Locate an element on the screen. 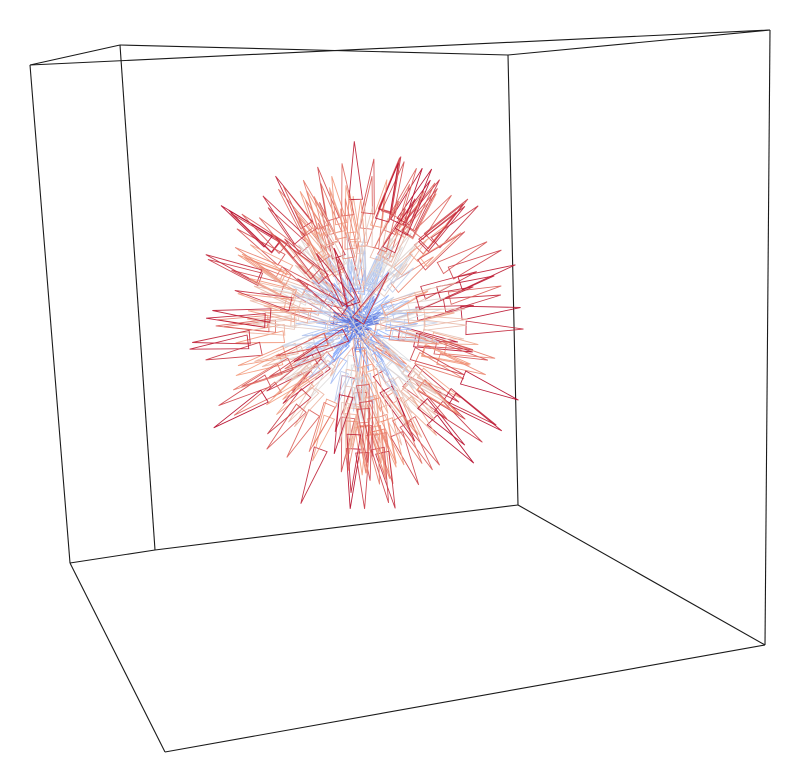 The height and width of the screenshot is (771, 795). box-edge-front-right is located at coordinates (767, 337).